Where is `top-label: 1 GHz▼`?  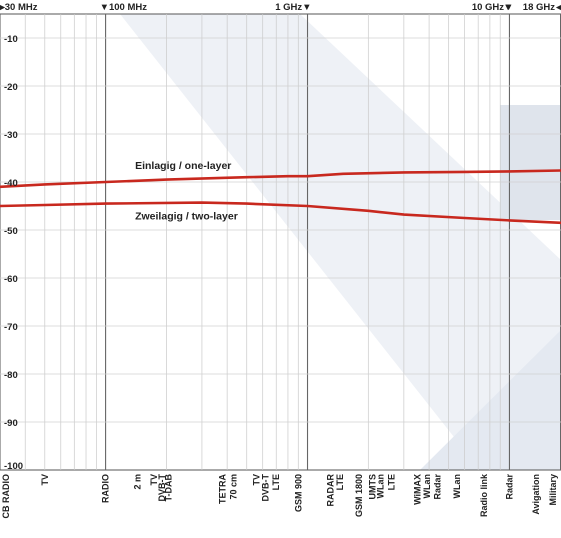
top-label: 1 GHz▼ is located at coordinates (293, 7).